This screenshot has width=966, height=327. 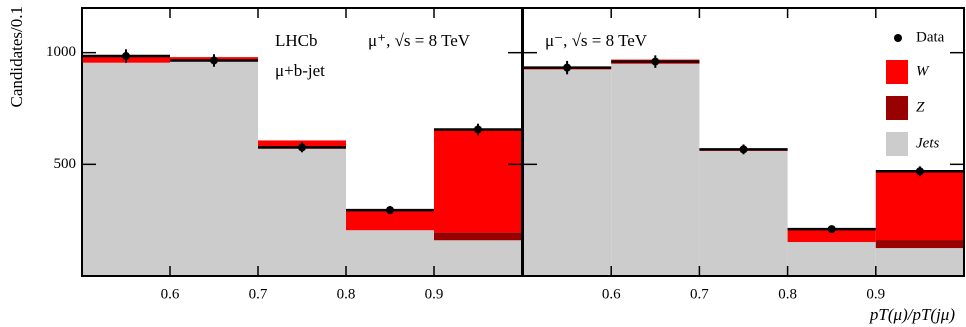 What do you see at coordinates (927, 143) in the screenshot?
I see `legend-label: Jets` at bounding box center [927, 143].